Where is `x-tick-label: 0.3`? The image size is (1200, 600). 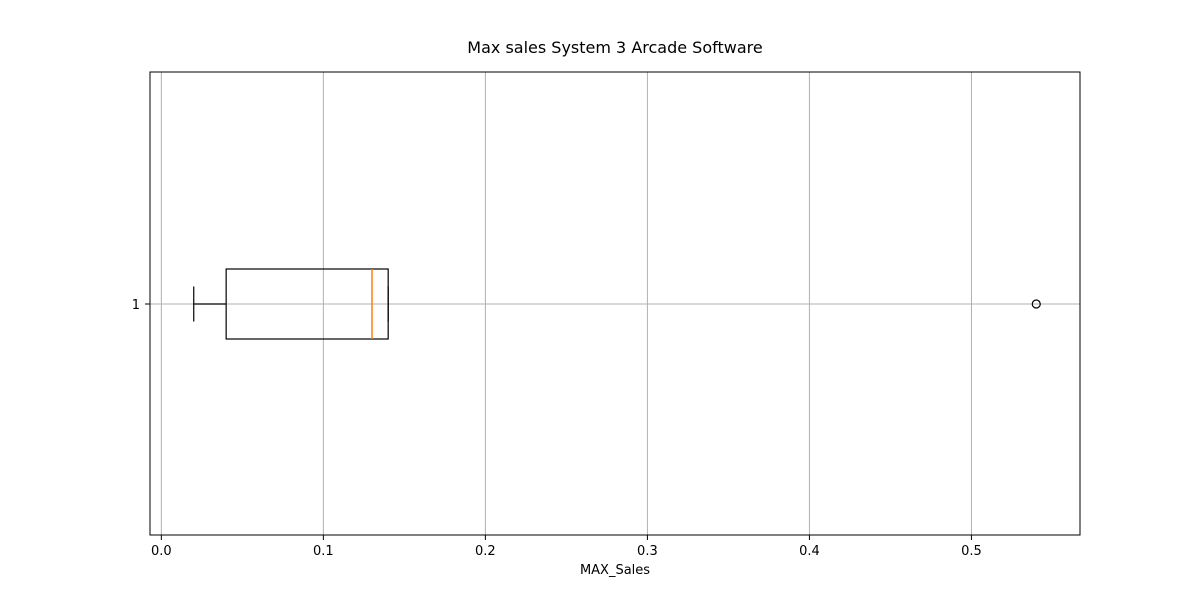 x-tick-label: 0.3 is located at coordinates (647, 551).